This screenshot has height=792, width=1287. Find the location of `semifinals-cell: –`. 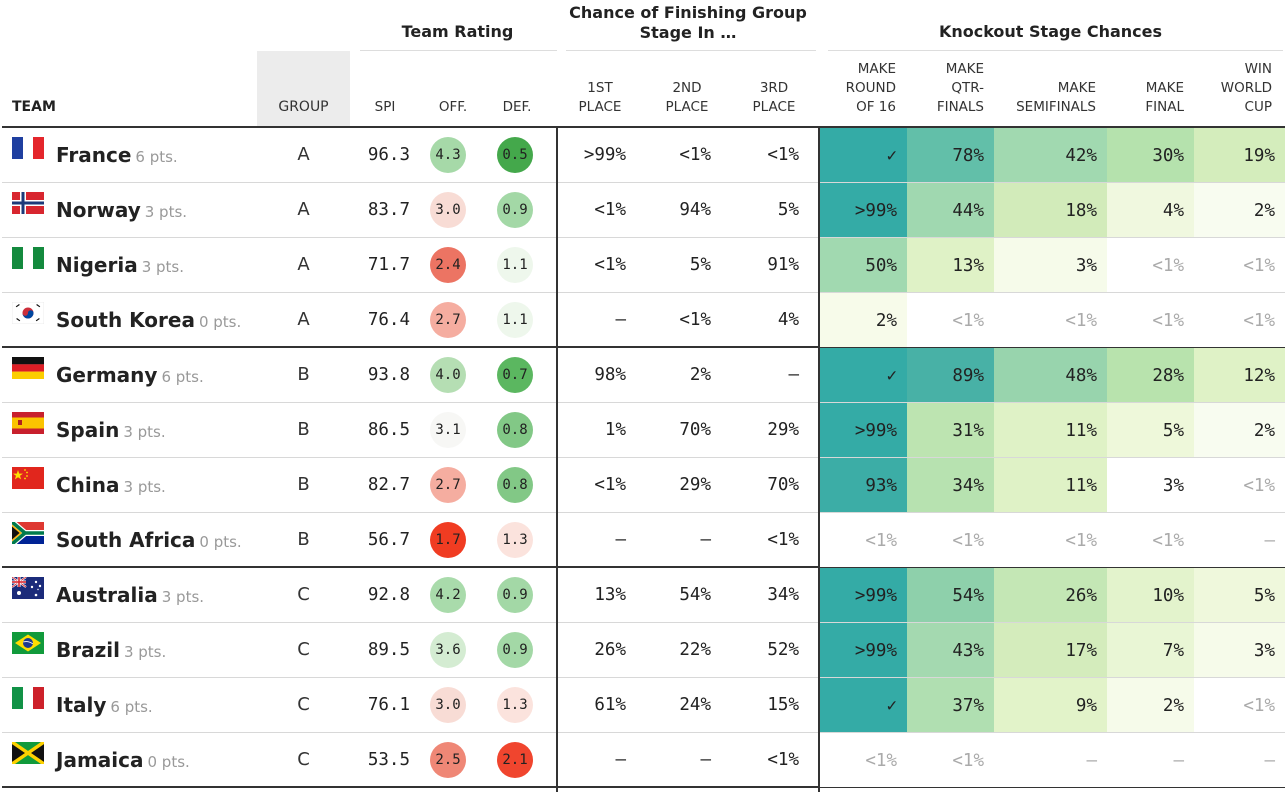

semifinals-cell: – is located at coordinates (1050, 760).